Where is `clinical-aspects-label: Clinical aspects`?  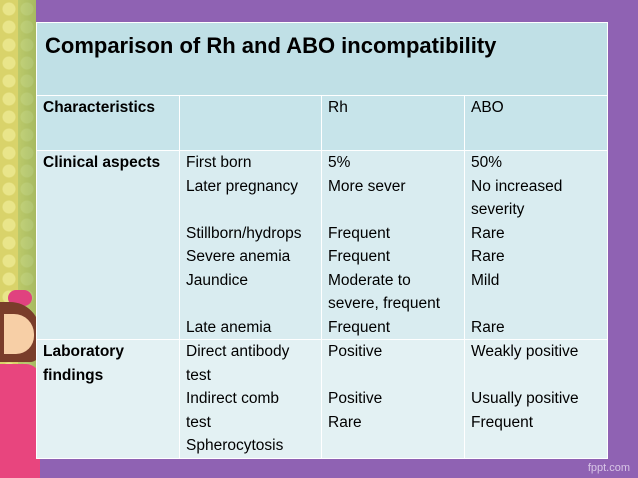 clinical-aspects-label: Clinical aspects is located at coordinates (108, 245).